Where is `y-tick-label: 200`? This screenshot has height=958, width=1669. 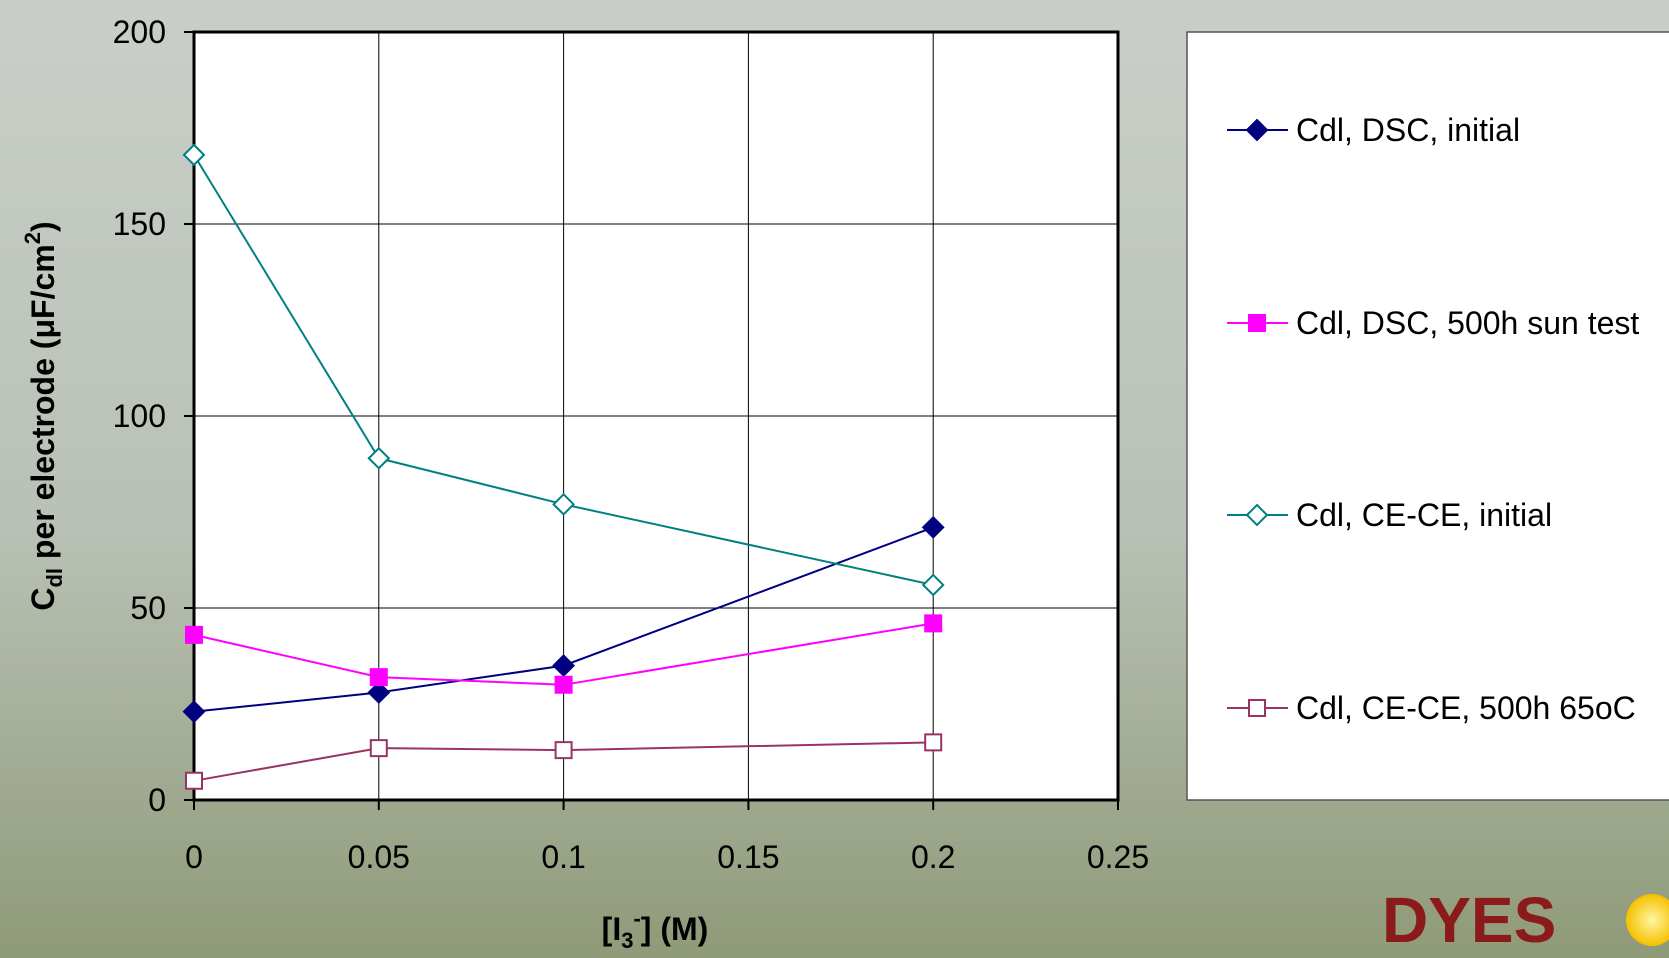
y-tick-label: 200 is located at coordinates (139, 32).